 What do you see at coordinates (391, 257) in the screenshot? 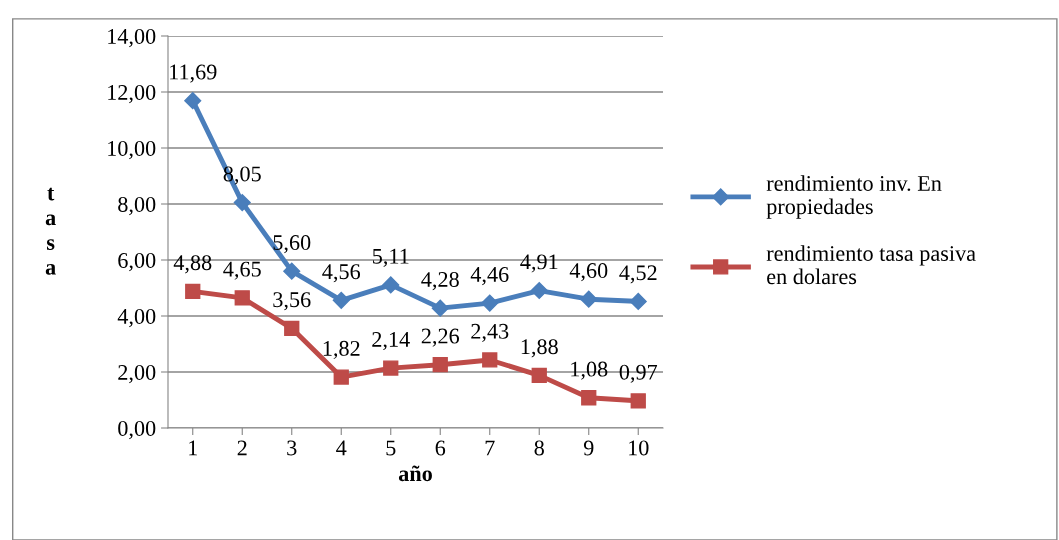
I see `data-label: 5,11` at bounding box center [391, 257].